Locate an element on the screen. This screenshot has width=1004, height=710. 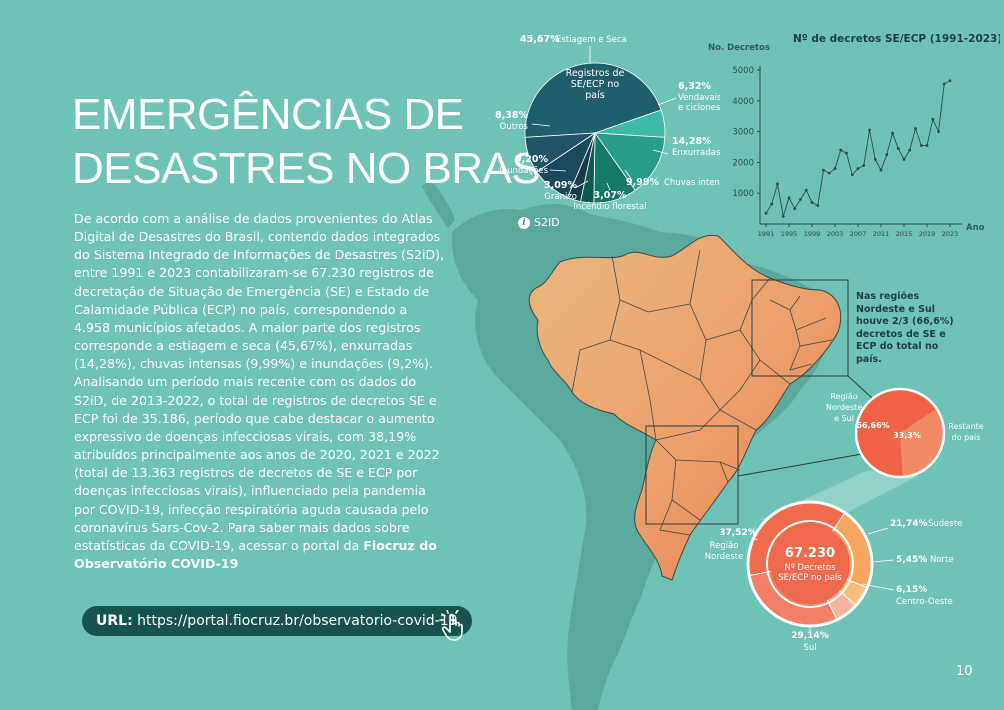
pie1-slice-name: Outros is located at coordinates (514, 127).